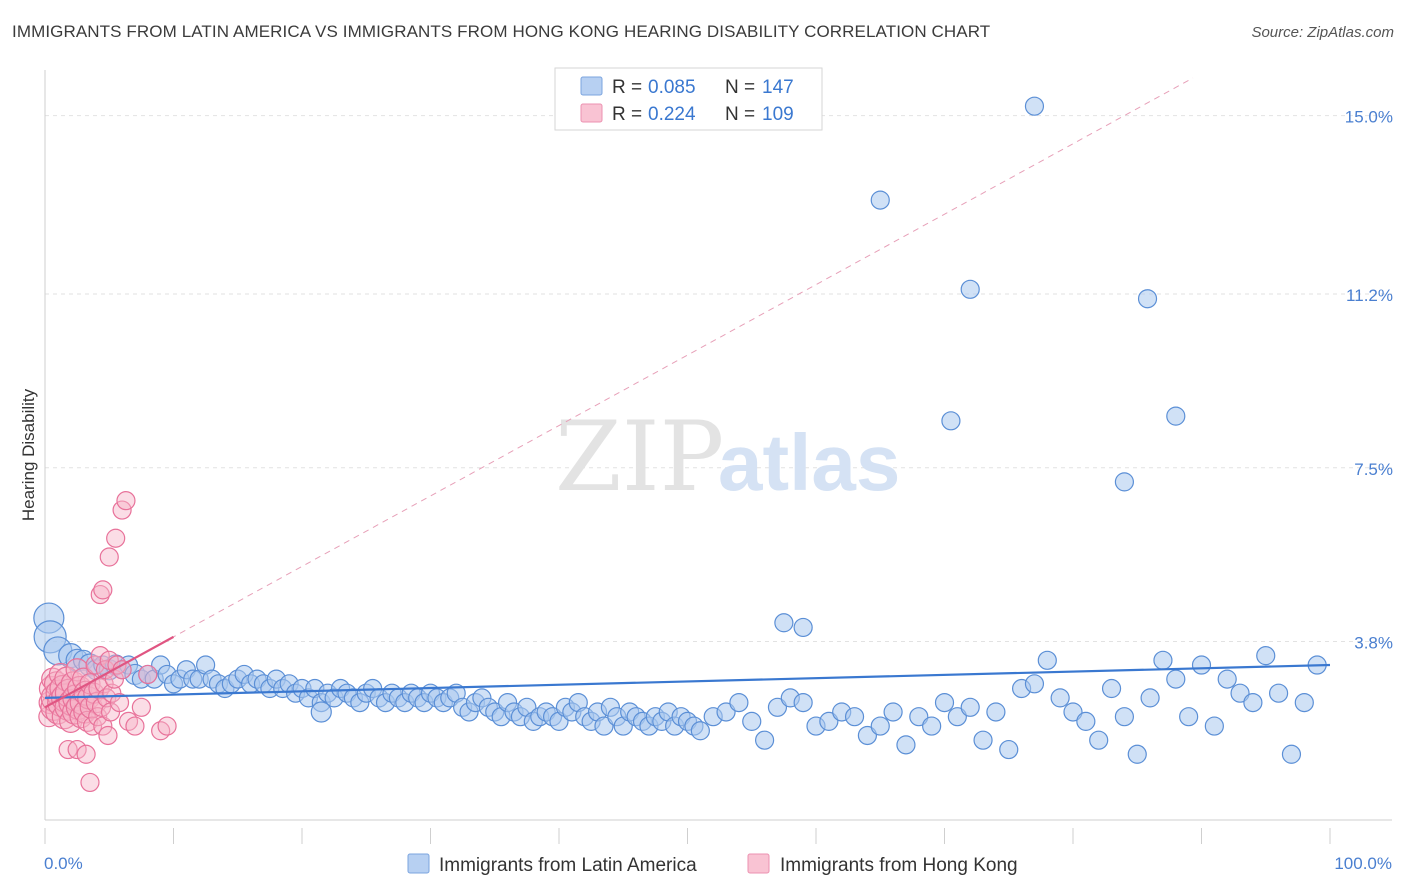  Describe the element at coordinates (1373, 643) in the screenshot. I see `y-tick-label: 3.8%` at that location.